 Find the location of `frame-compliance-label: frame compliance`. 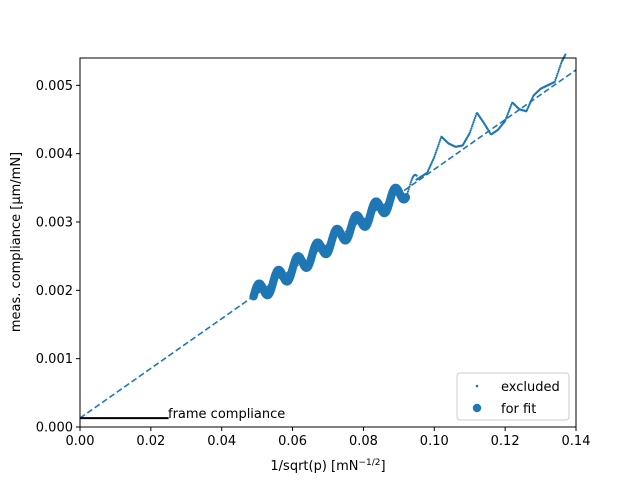

frame-compliance-label: frame compliance is located at coordinates (226, 414).